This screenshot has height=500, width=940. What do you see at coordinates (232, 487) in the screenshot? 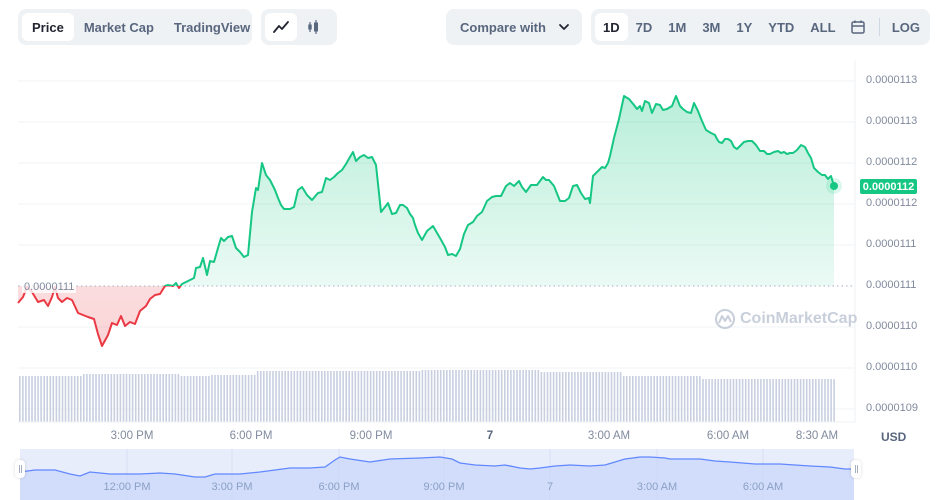
I see `navigator-tick: 3:00 PM` at bounding box center [232, 487].